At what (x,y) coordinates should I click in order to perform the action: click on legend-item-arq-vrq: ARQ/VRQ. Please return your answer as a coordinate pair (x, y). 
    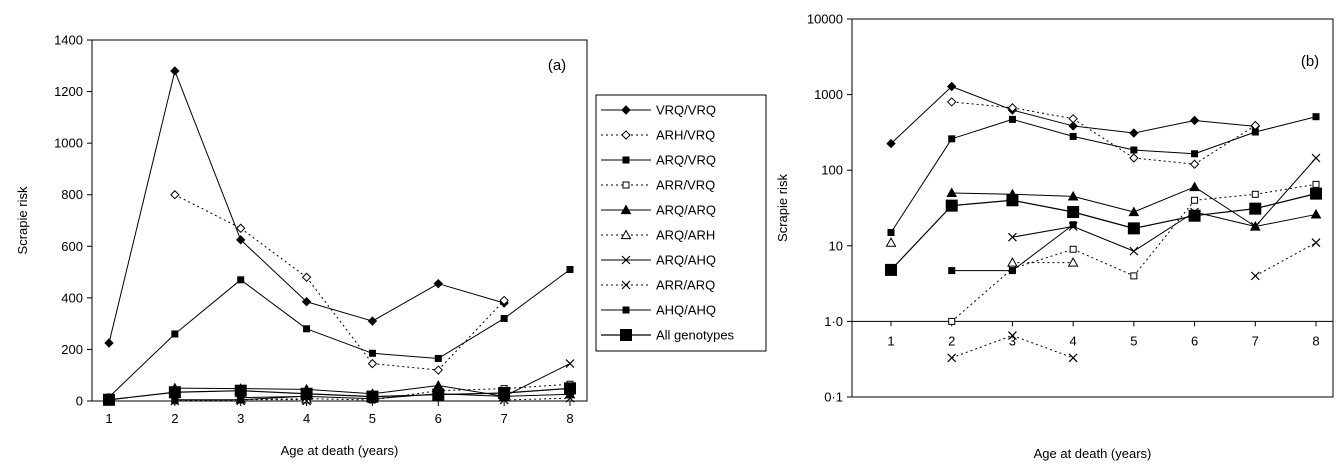
    Looking at the image, I should click on (658, 160).